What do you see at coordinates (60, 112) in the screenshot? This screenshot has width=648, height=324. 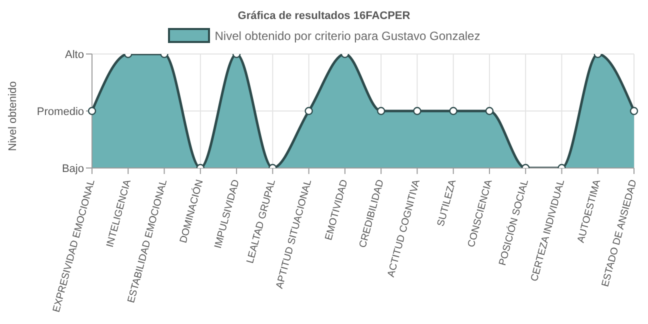 I see `text: Promedio` at bounding box center [60, 112].